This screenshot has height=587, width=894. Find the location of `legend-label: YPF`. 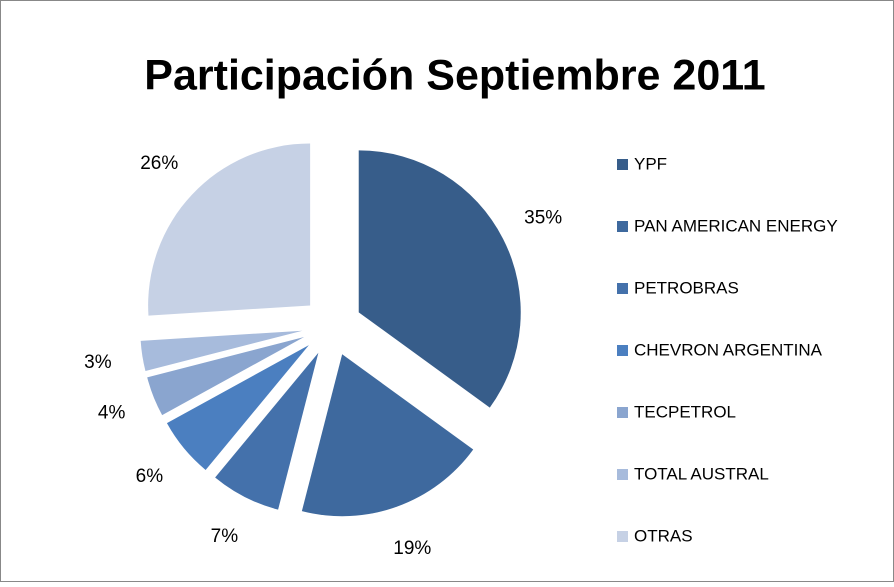

legend-label: YPF is located at coordinates (650, 163).